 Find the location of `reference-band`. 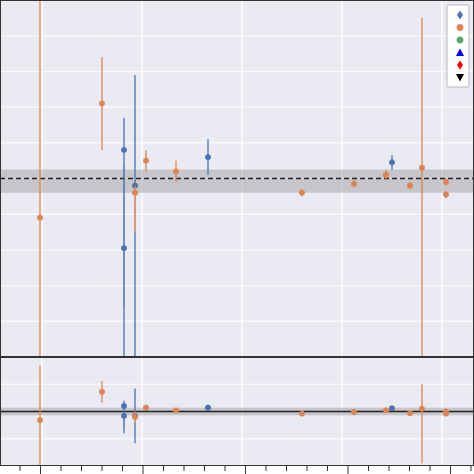

reference-band is located at coordinates (237, 181).